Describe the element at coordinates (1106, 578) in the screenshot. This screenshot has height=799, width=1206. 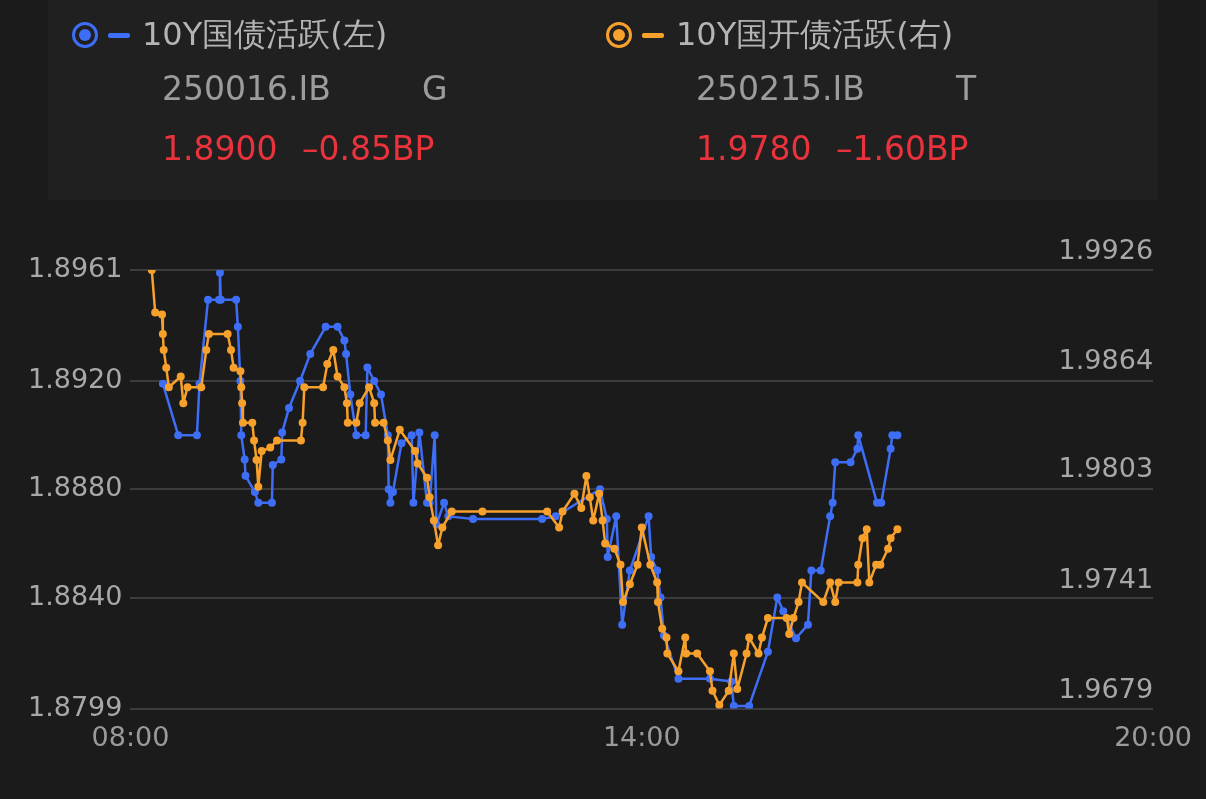
I see `y2-tick-label: 1.9741` at that location.